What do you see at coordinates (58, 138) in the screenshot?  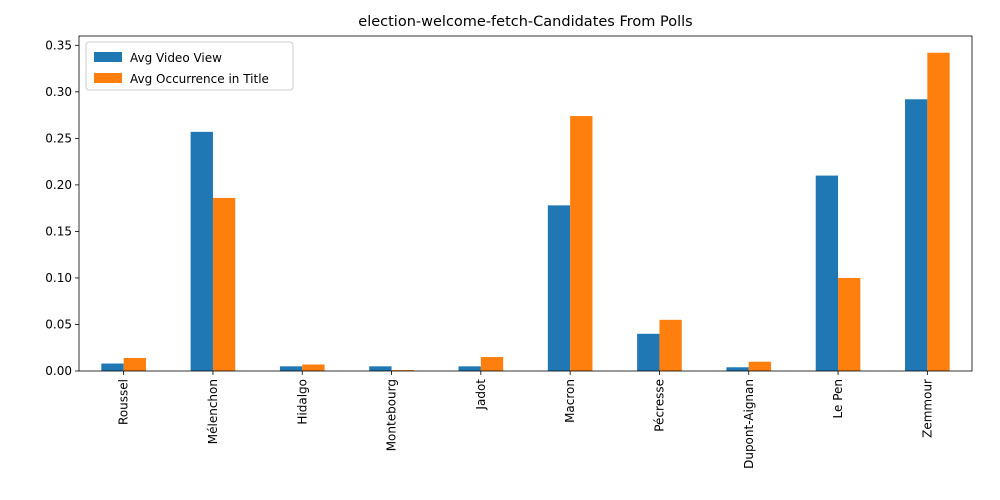 I see `y-tick-label: 0.25` at bounding box center [58, 138].